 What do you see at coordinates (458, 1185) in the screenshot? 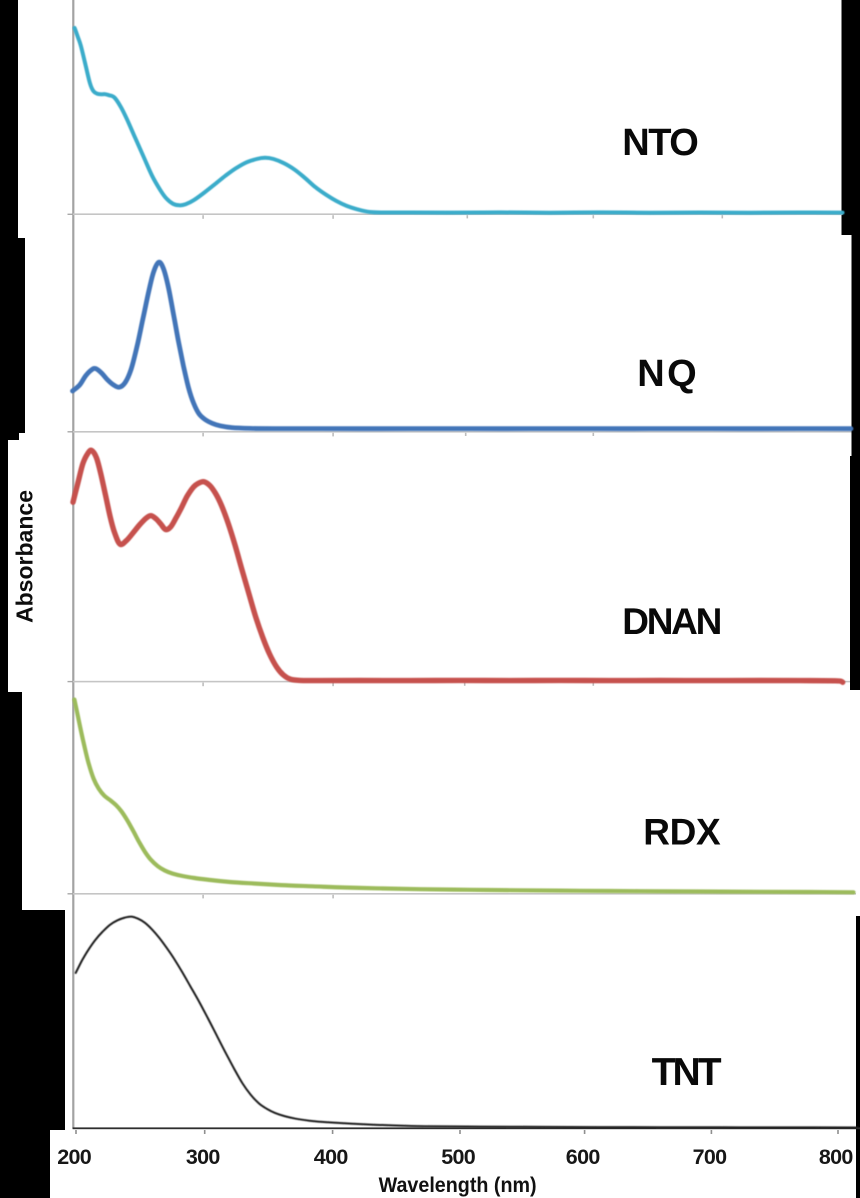
I see `svg-text: Wavelength (nm)` at bounding box center [458, 1185].